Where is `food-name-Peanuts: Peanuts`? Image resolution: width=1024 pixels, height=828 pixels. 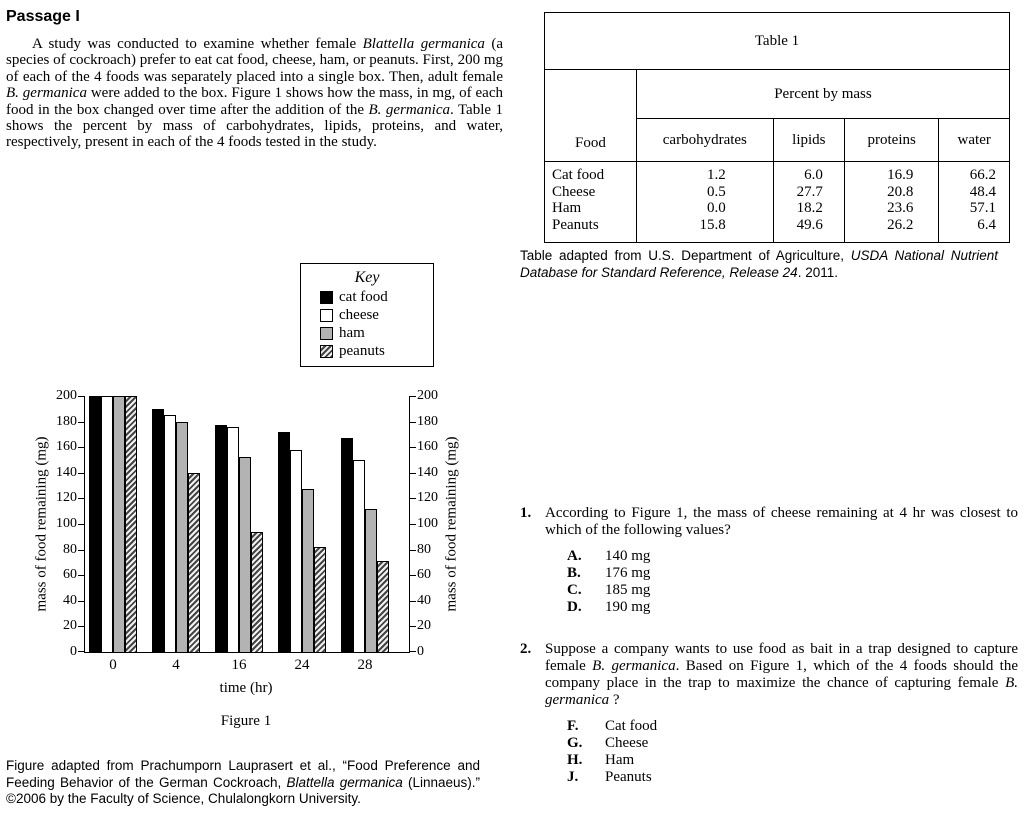
food-name-Peanuts: Peanuts is located at coordinates (575, 224).